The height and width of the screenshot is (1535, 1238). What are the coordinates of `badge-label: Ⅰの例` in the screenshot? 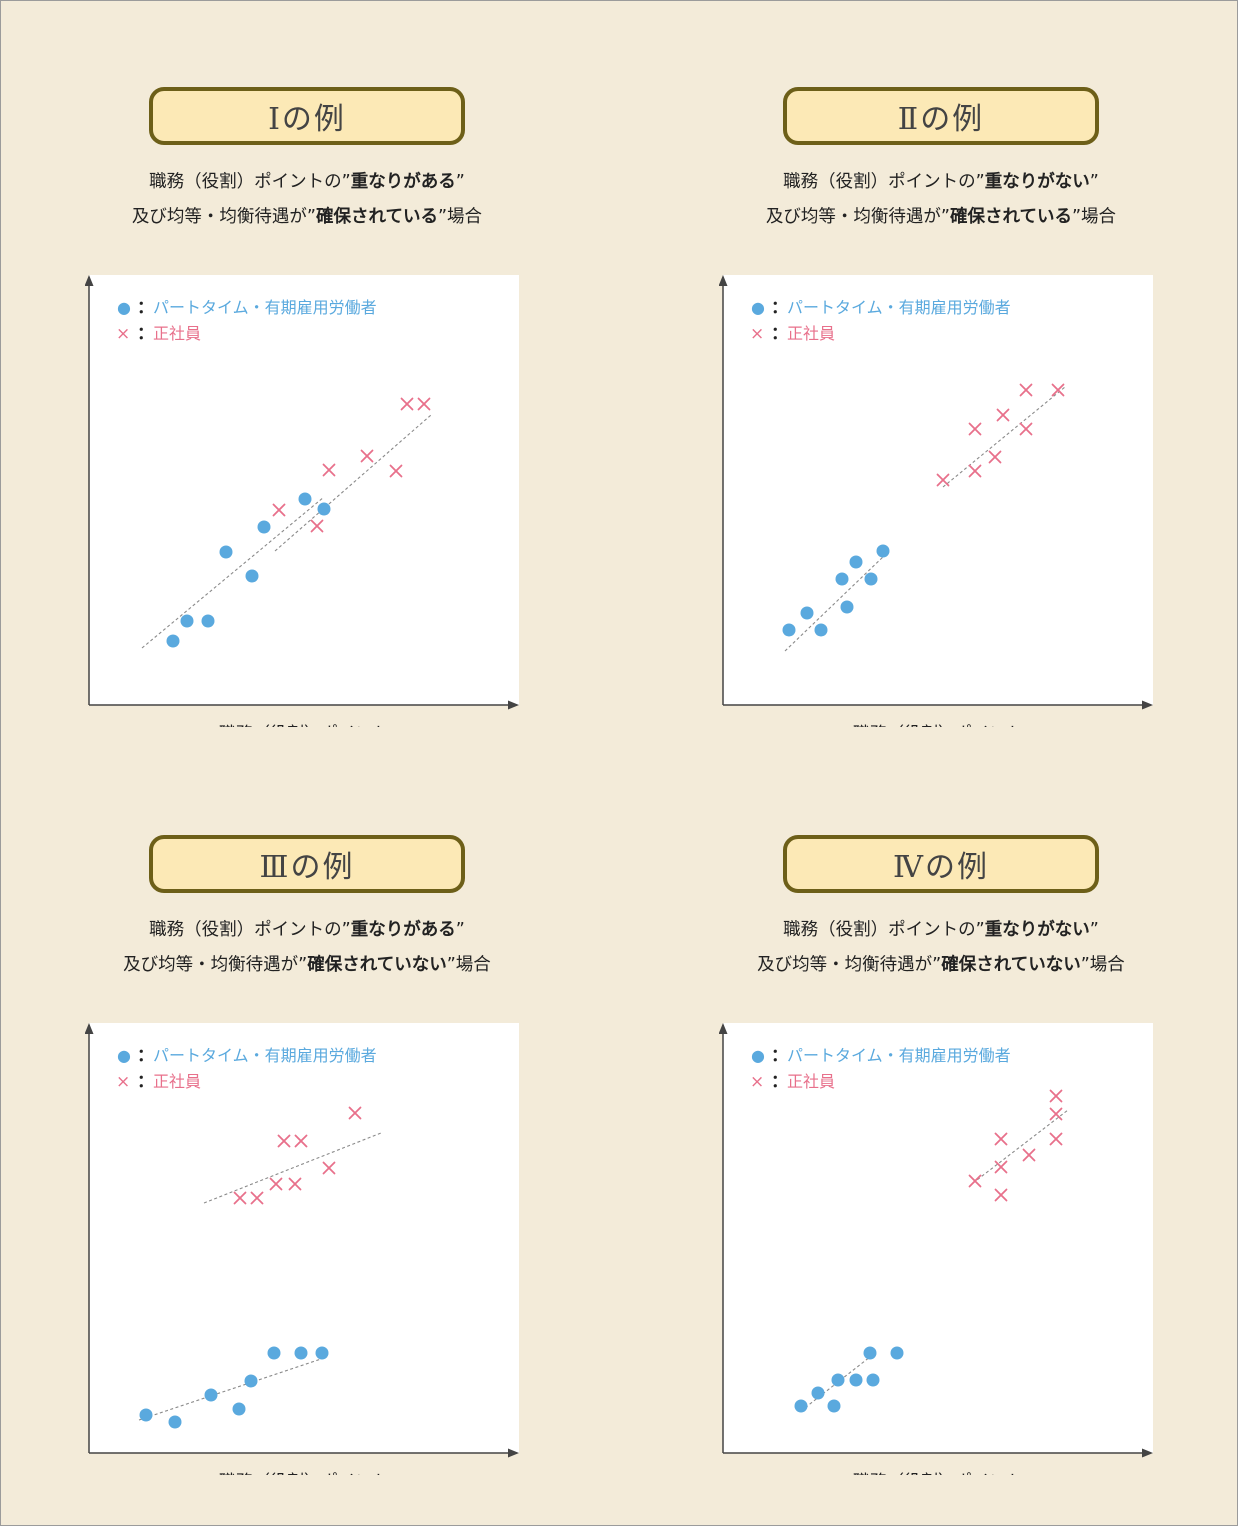 It's located at (307, 119).